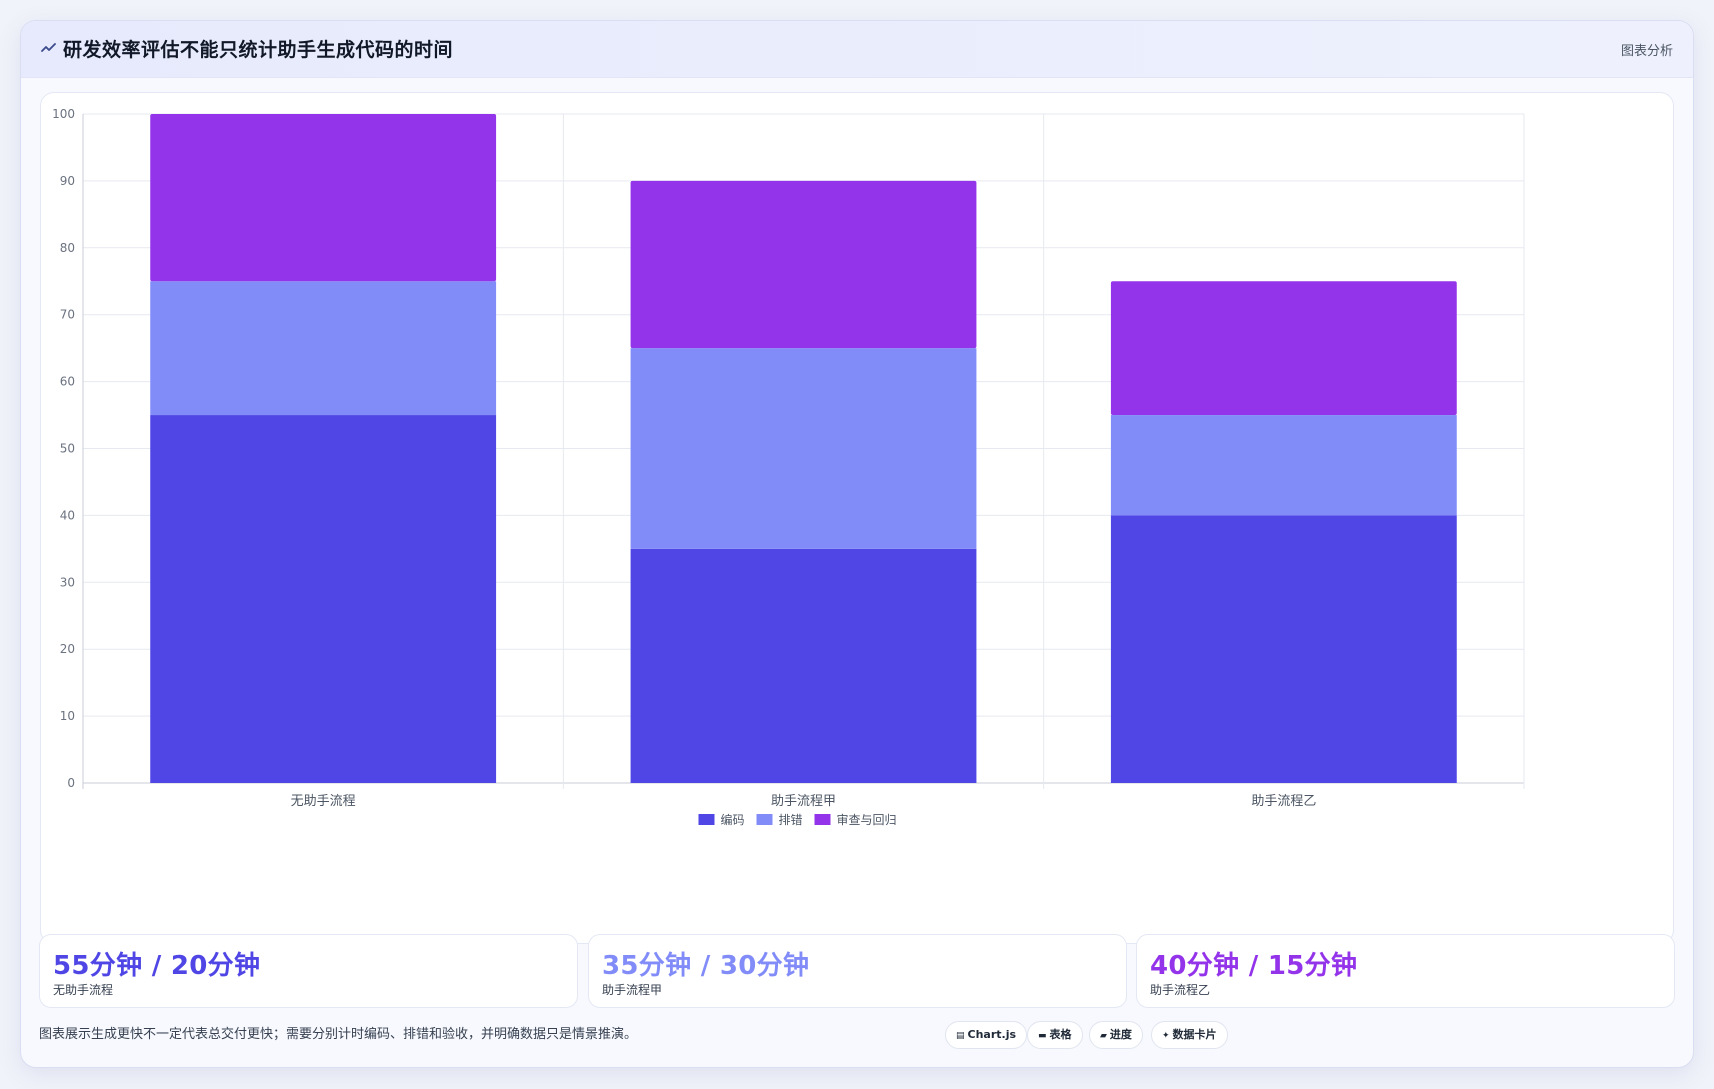  I want to click on pill-label: 表格, so click(1060, 1034).